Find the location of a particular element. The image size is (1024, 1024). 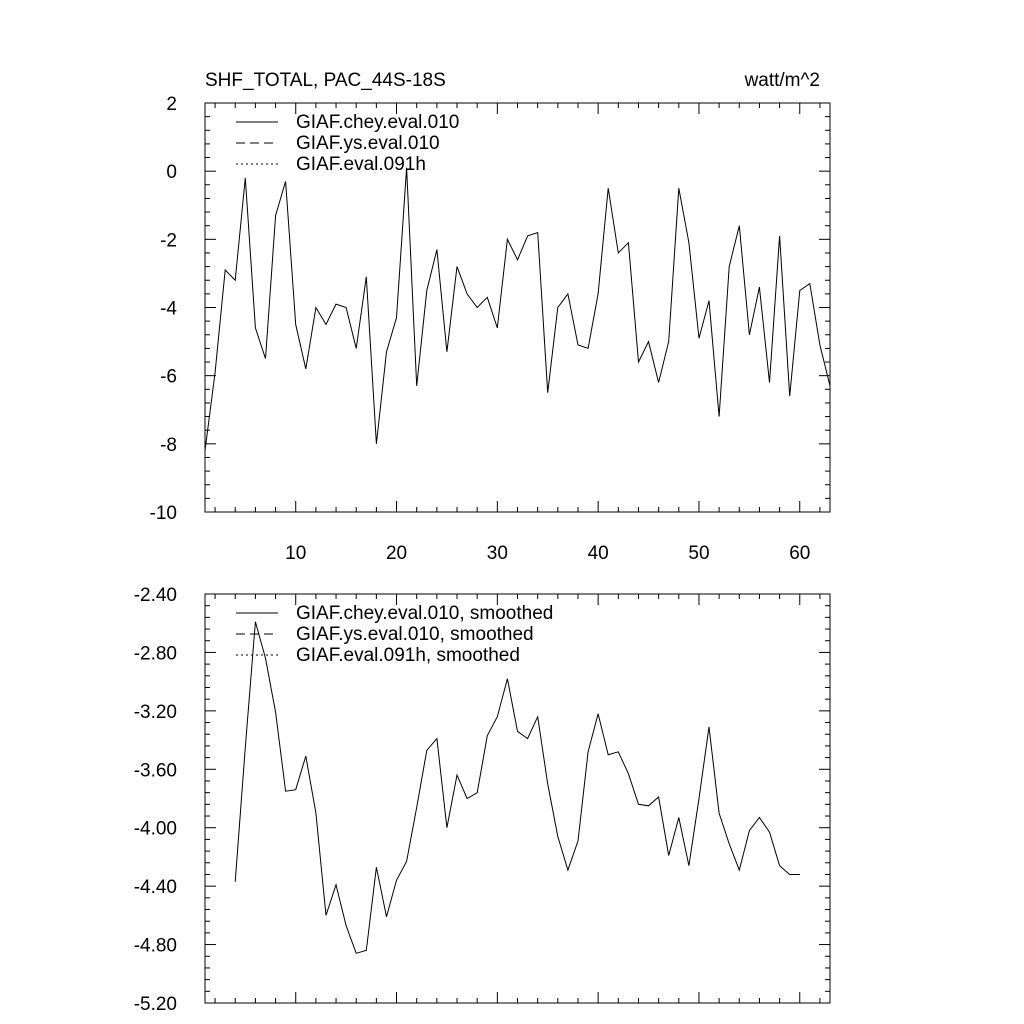

y-tick-labels: -2.40 -2.80 -3.20 -3.60 -4.00 -4.40 -4.80 -5.20 is located at coordinates (155, 800).